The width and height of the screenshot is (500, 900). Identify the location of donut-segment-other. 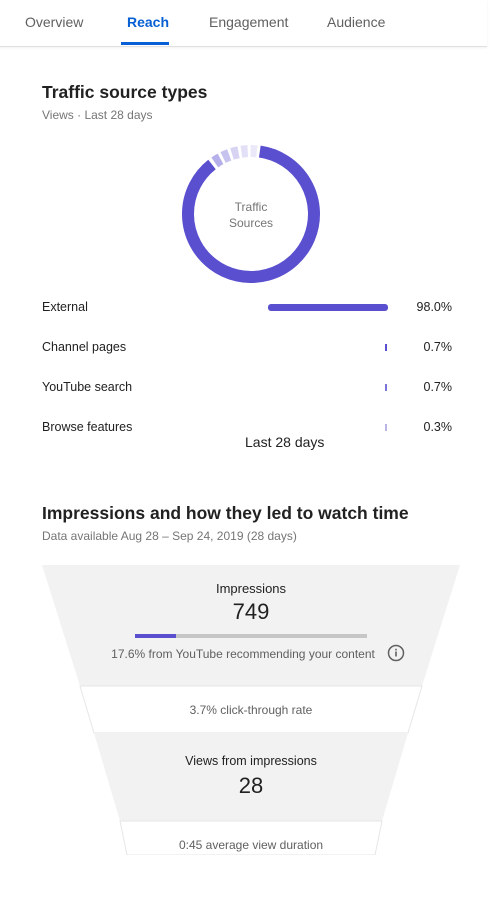
(244, 151).